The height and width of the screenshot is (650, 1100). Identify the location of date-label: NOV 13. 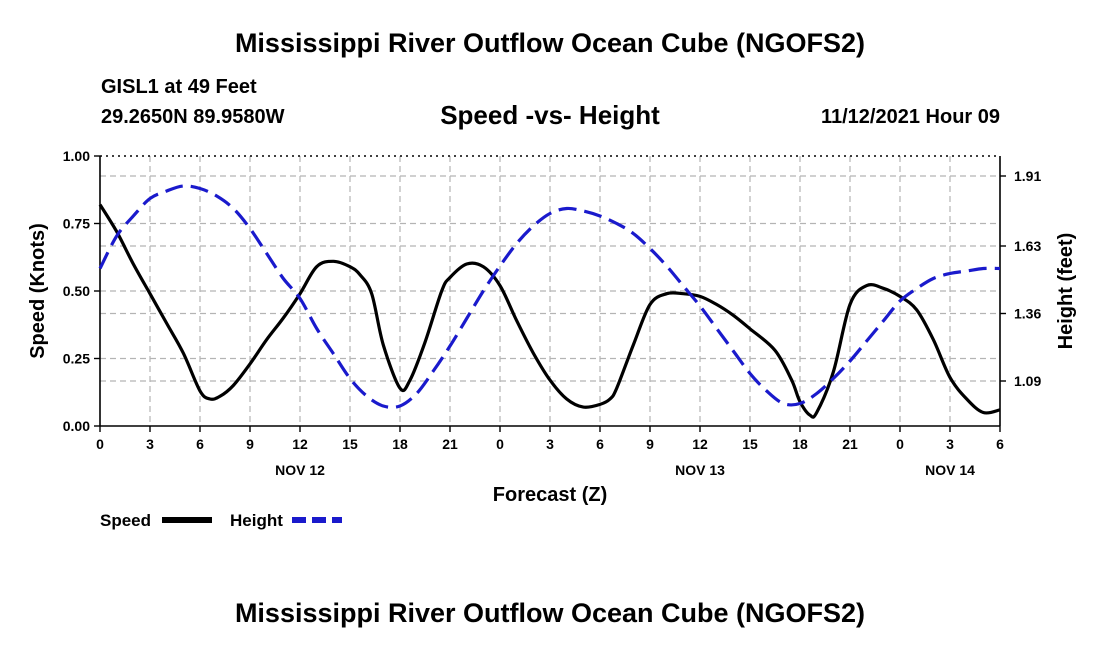
(700, 470).